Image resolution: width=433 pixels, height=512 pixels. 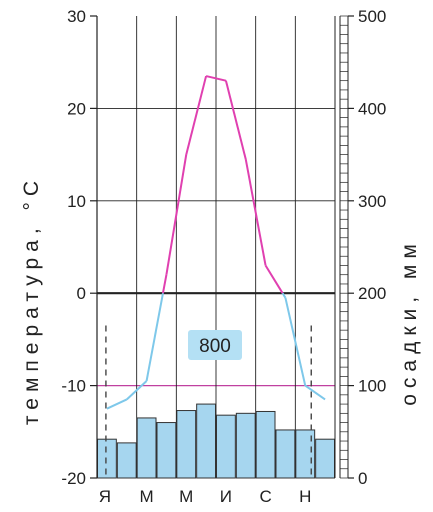 I want to click on y-left-tick-label: -10, so click(x=73, y=386).